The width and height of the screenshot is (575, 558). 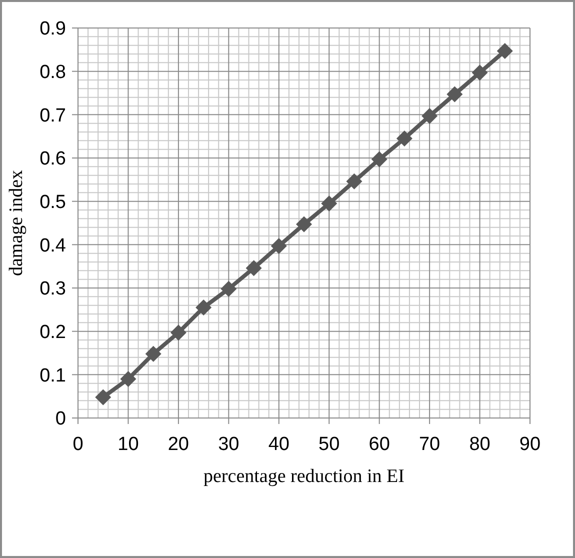 I want to click on x-tick-label: 40, so click(x=279, y=444).